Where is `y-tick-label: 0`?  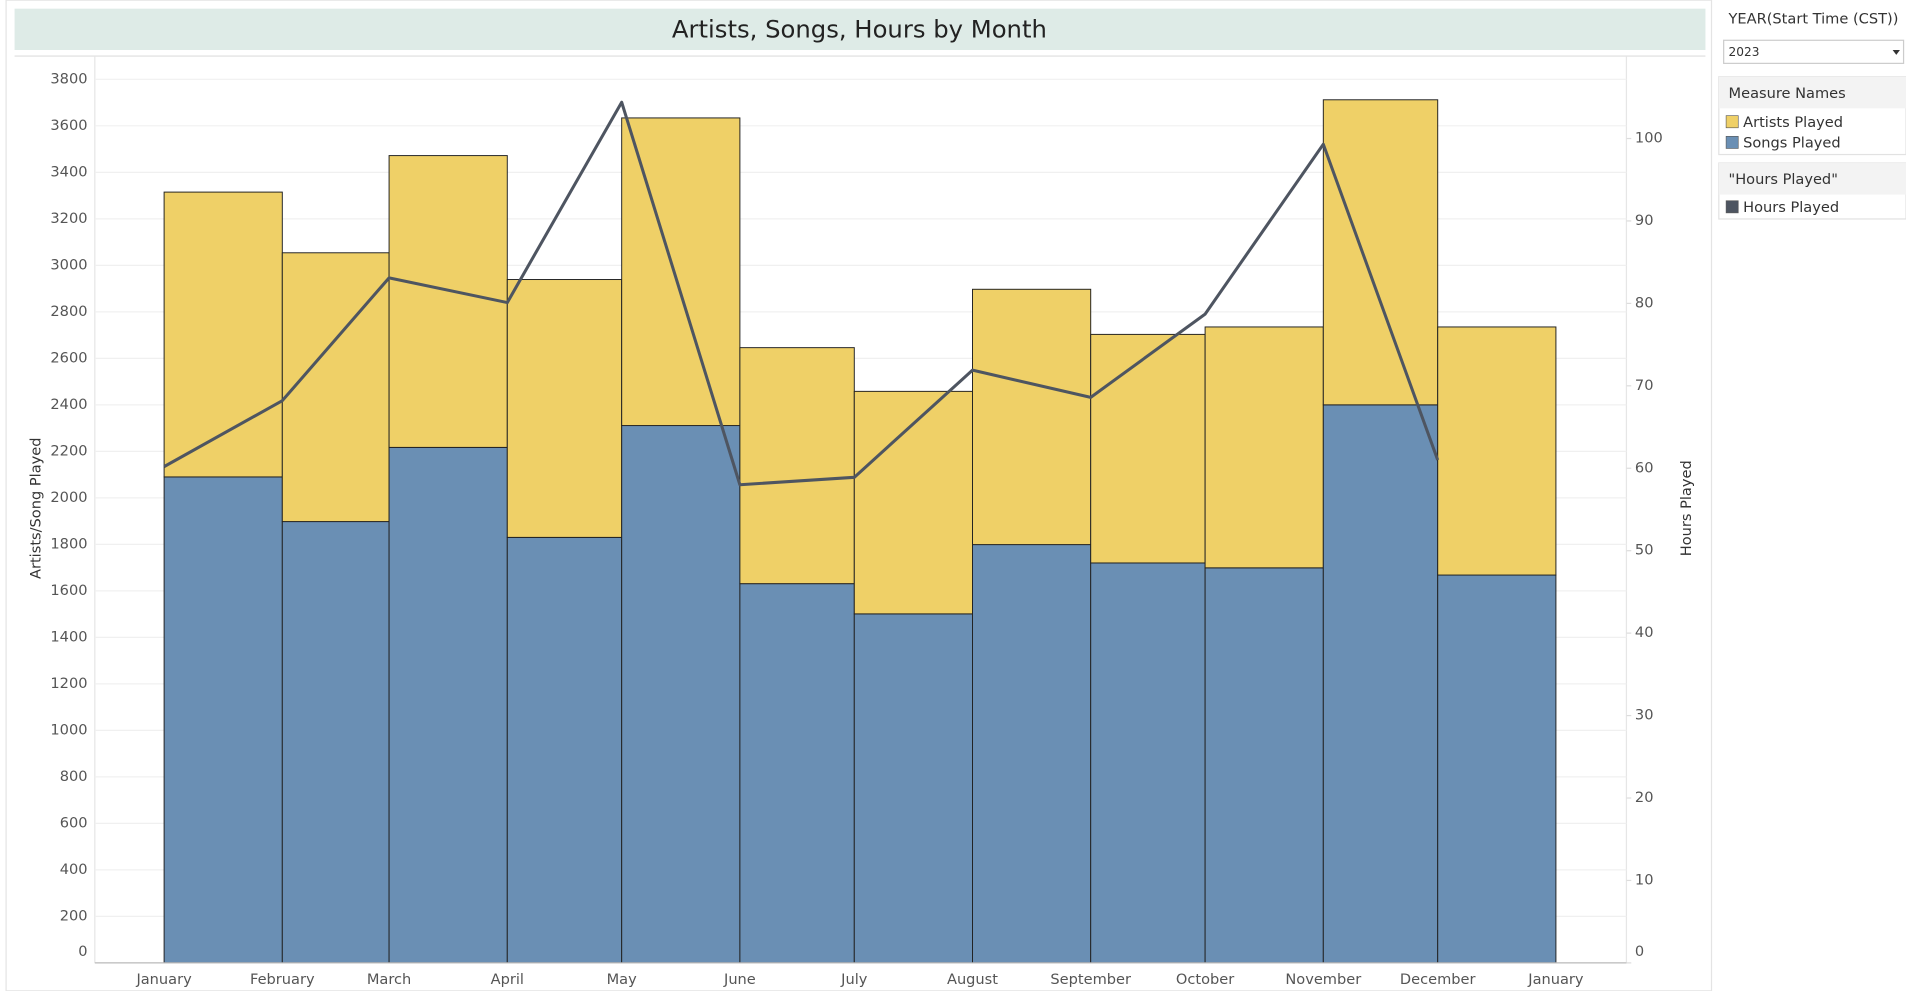
y-tick-label: 0 is located at coordinates (82, 951).